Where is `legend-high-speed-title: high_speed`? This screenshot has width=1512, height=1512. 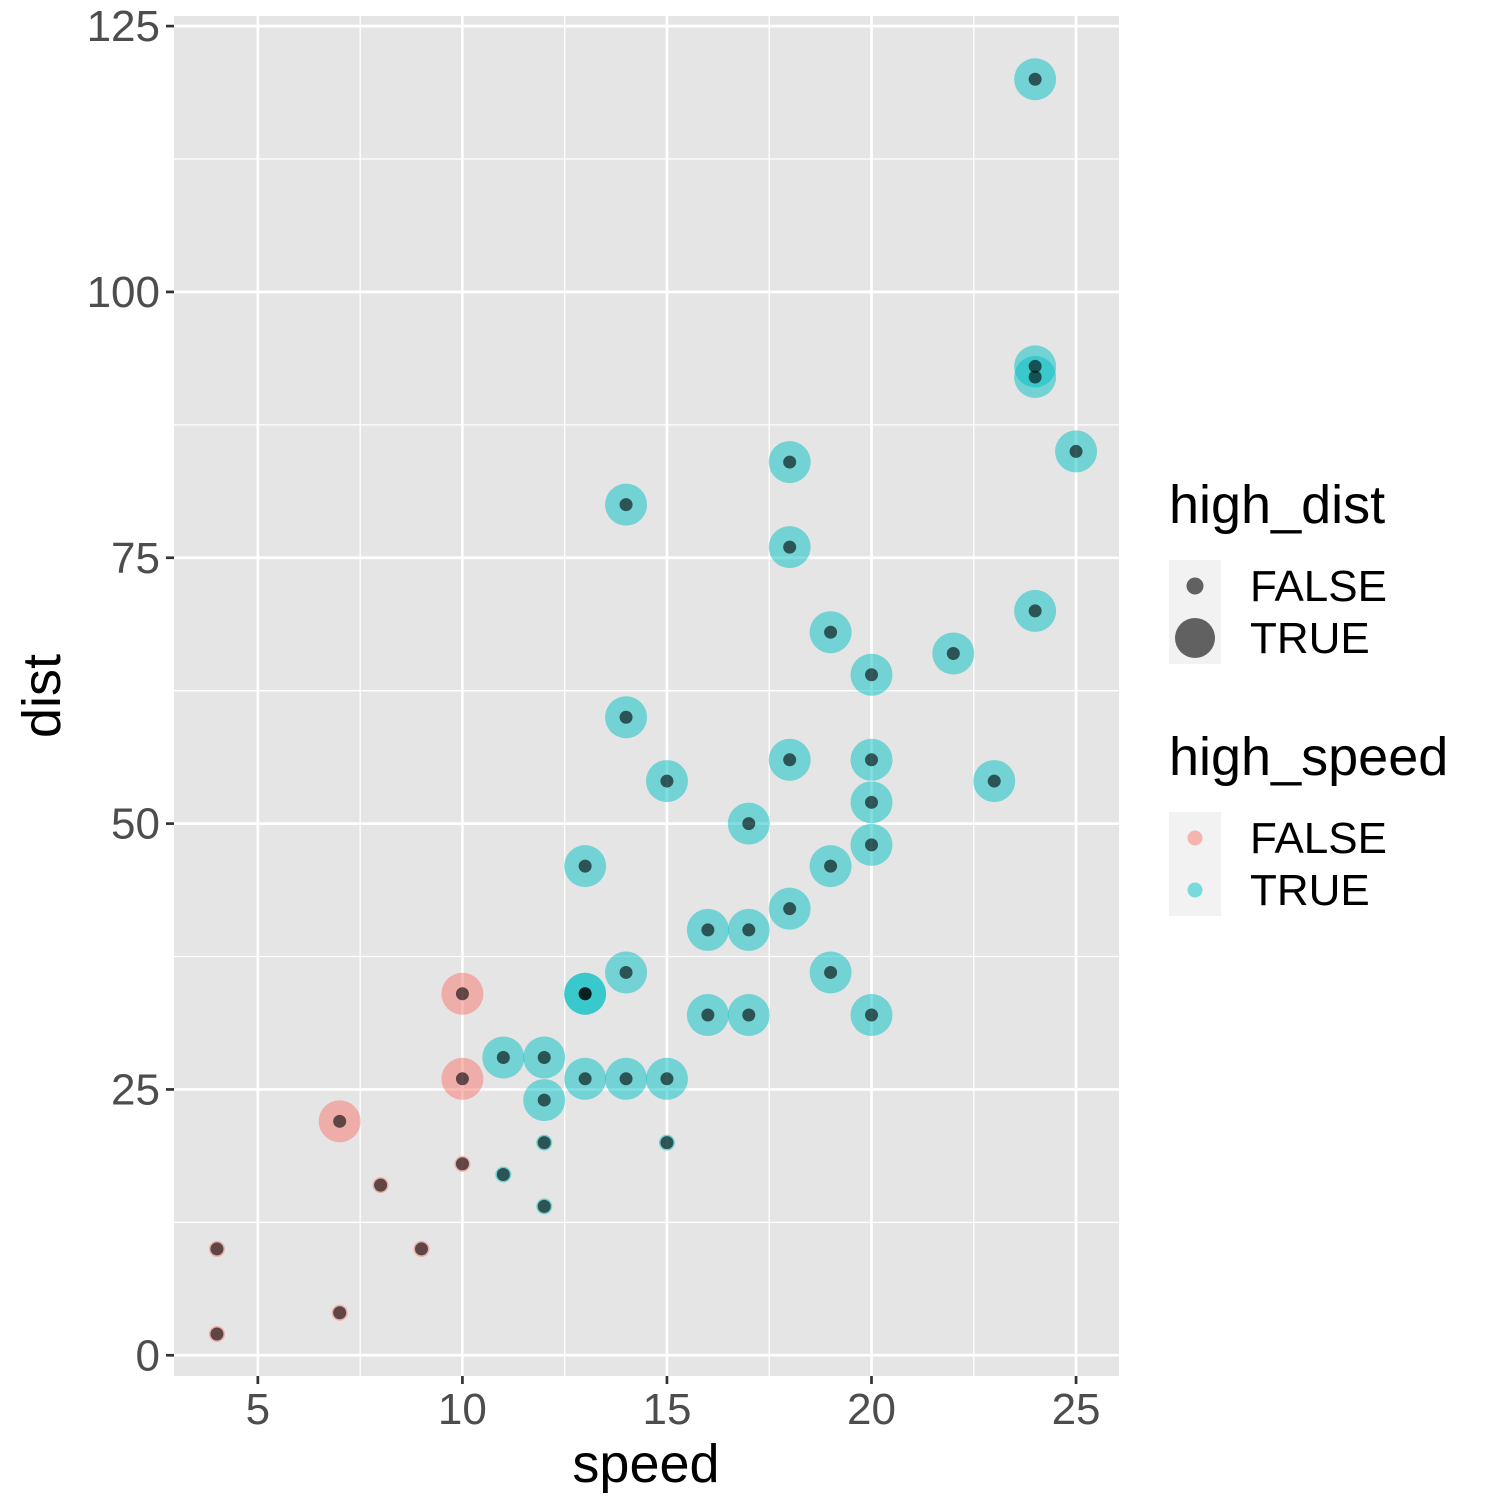
legend-high-speed-title: high_speed is located at coordinates (1308, 757).